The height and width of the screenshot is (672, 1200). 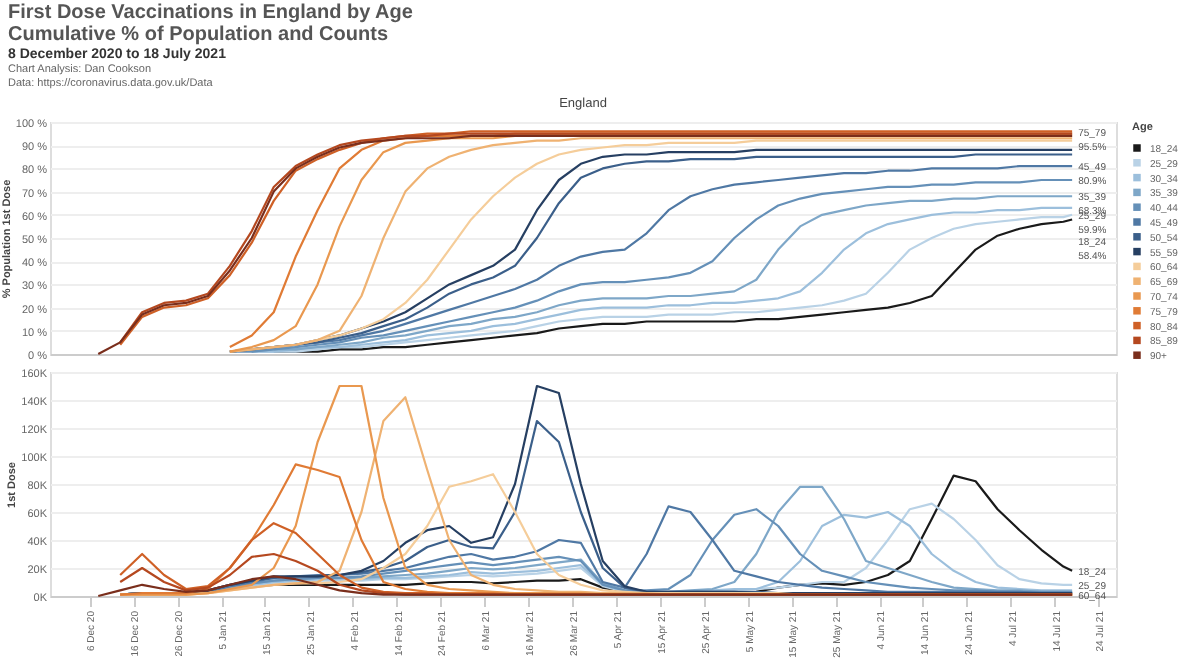 I want to click on chart-subtitle: Cumulative % of Population and Counts, so click(x=199, y=35).